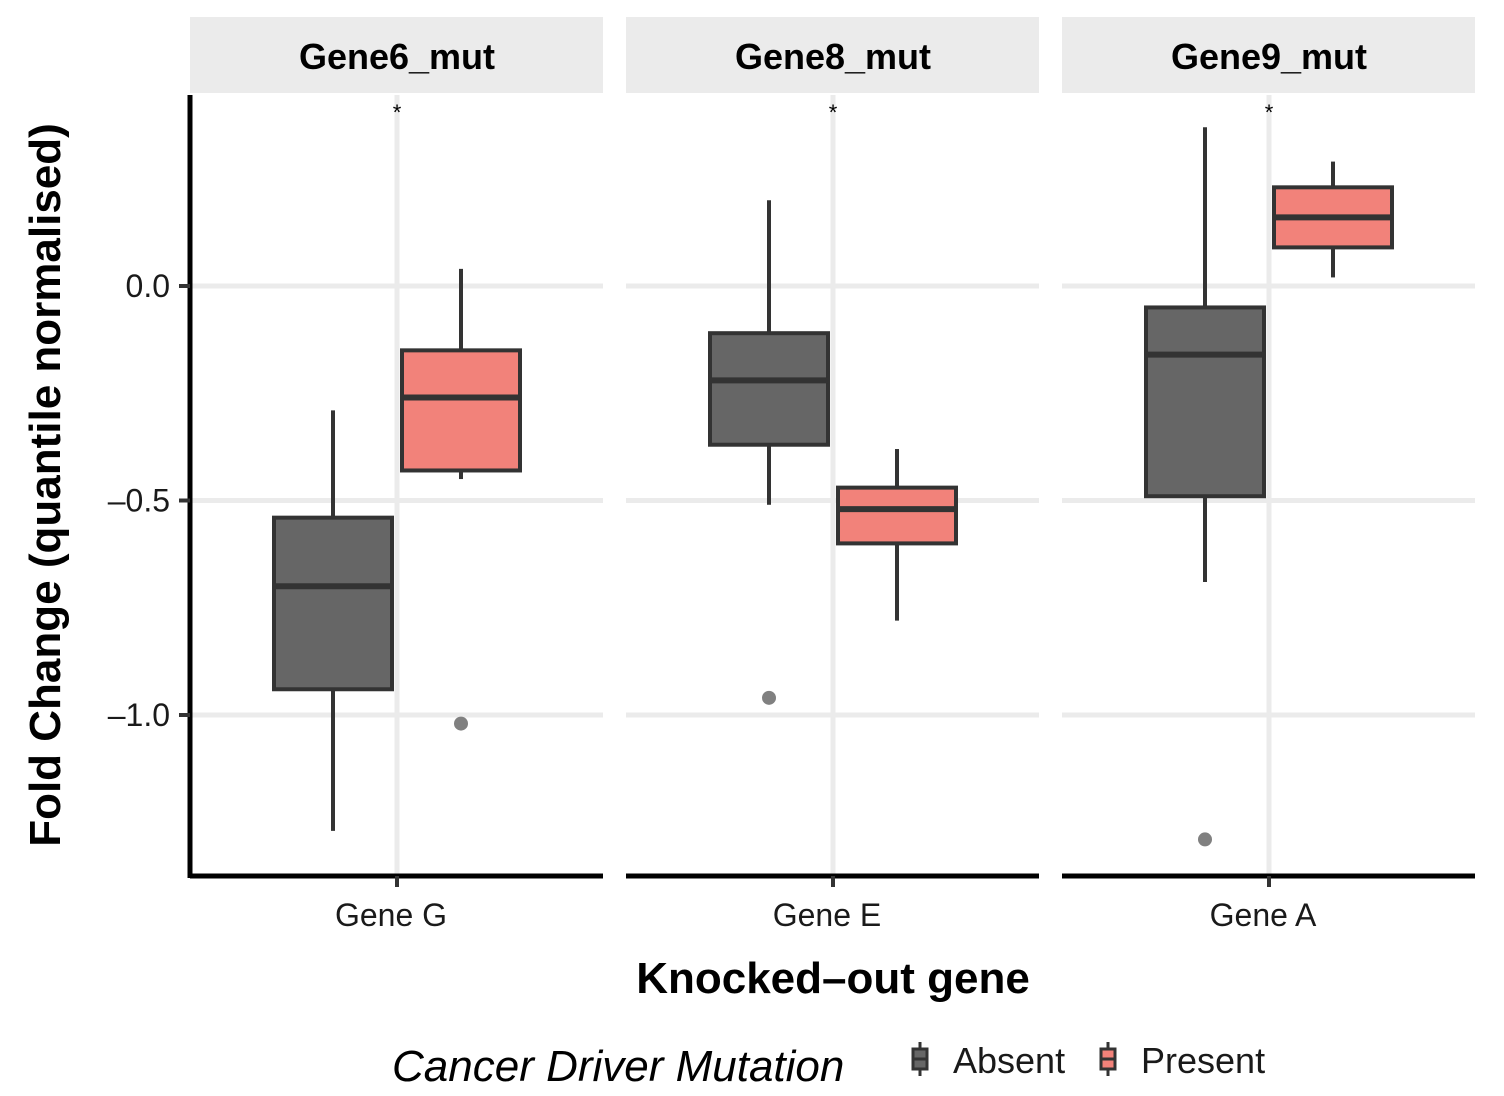 The height and width of the screenshot is (1096, 1504). Describe the element at coordinates (45, 485) in the screenshot. I see `y-axis-title: Fold Change (quantile normalised)` at that location.